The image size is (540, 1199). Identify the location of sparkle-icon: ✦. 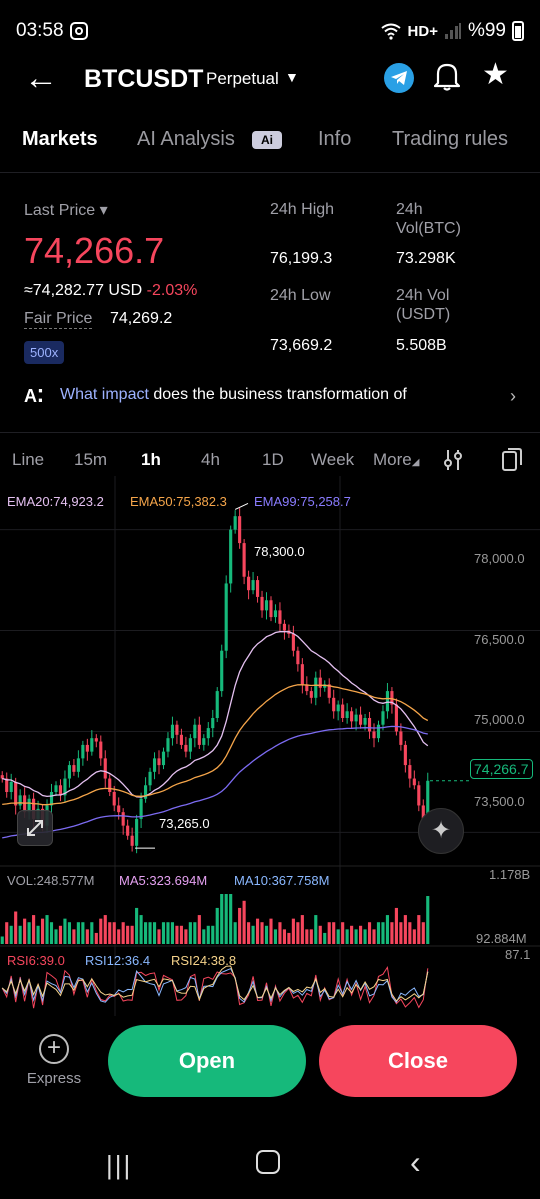
(441, 831).